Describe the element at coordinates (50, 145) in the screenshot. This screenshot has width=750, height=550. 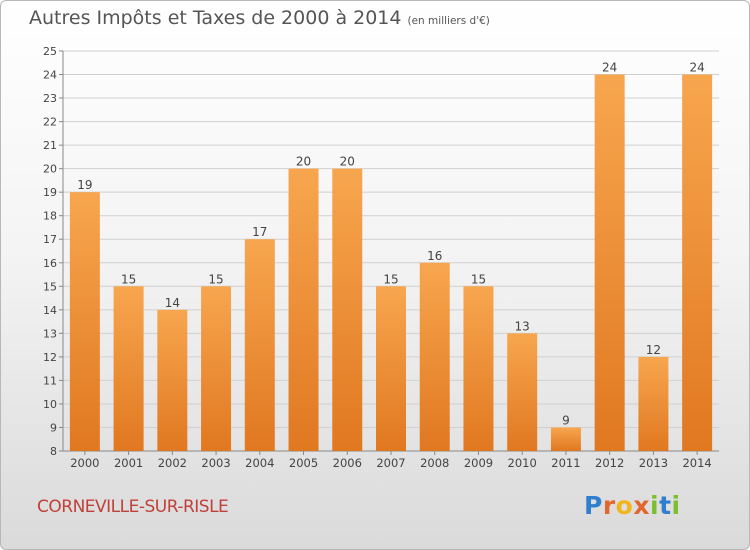
I see `y-tick-label: 21` at that location.